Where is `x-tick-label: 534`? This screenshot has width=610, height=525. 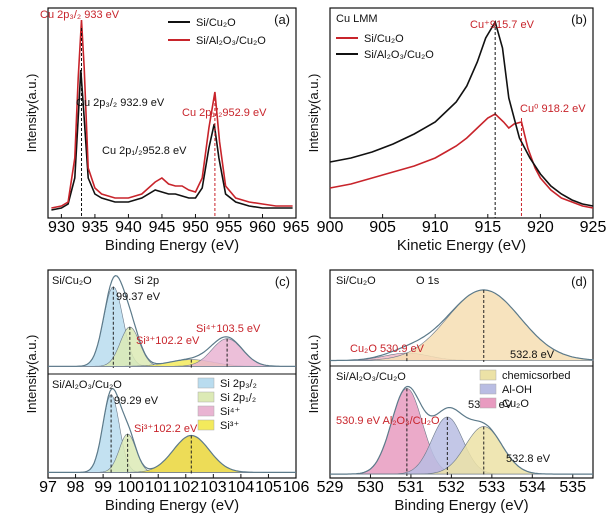 x-tick-label: 534 is located at coordinates (532, 487).